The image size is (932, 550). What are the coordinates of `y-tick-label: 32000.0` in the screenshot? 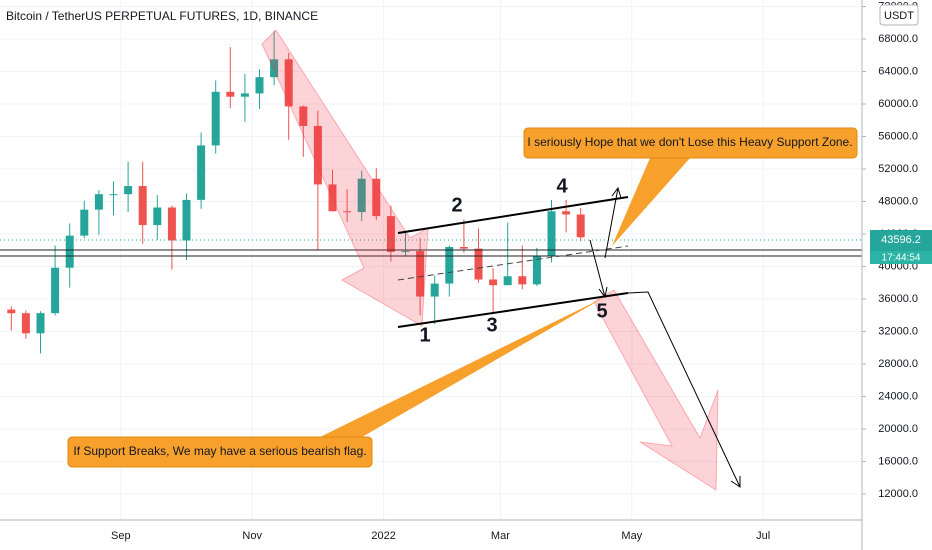 It's located at (898, 331).